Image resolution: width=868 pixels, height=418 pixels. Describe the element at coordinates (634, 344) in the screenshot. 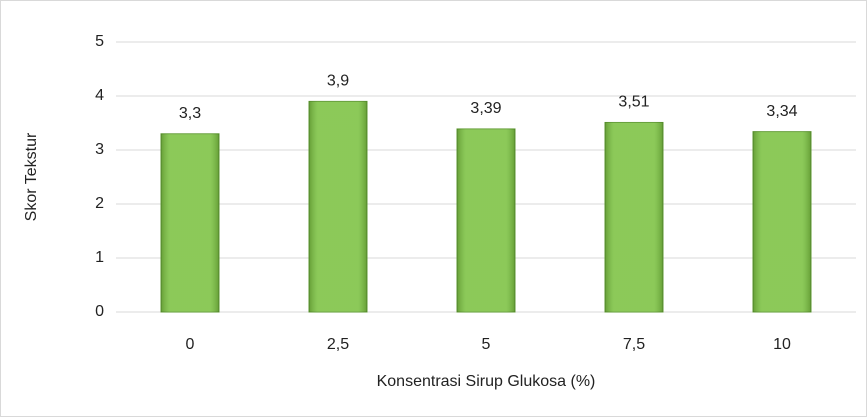

I see `x-tick-label: 7,5` at that location.